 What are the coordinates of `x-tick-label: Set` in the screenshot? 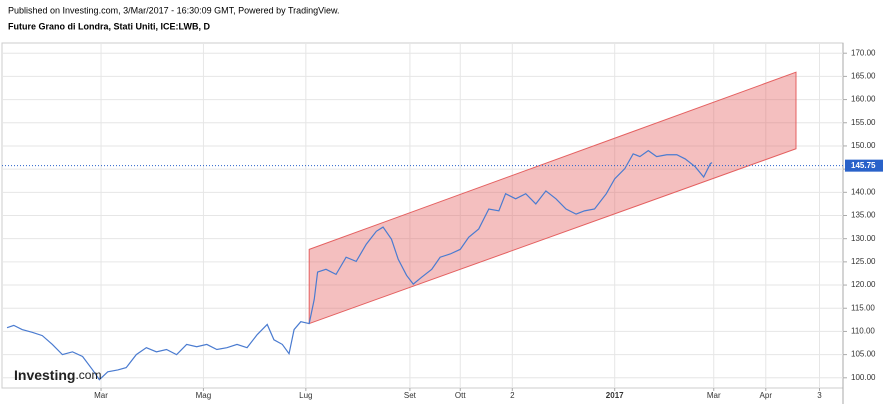 It's located at (410, 395).